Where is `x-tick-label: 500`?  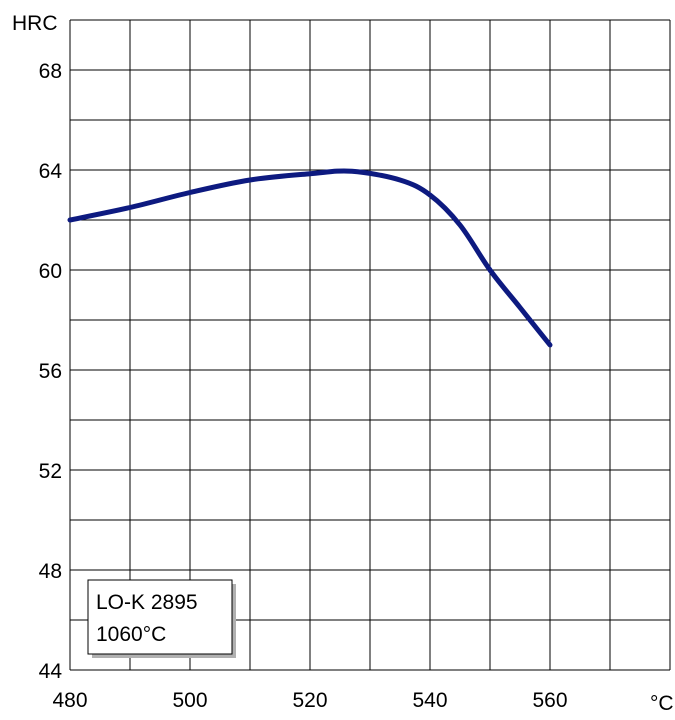 x-tick-label: 500 is located at coordinates (189, 700).